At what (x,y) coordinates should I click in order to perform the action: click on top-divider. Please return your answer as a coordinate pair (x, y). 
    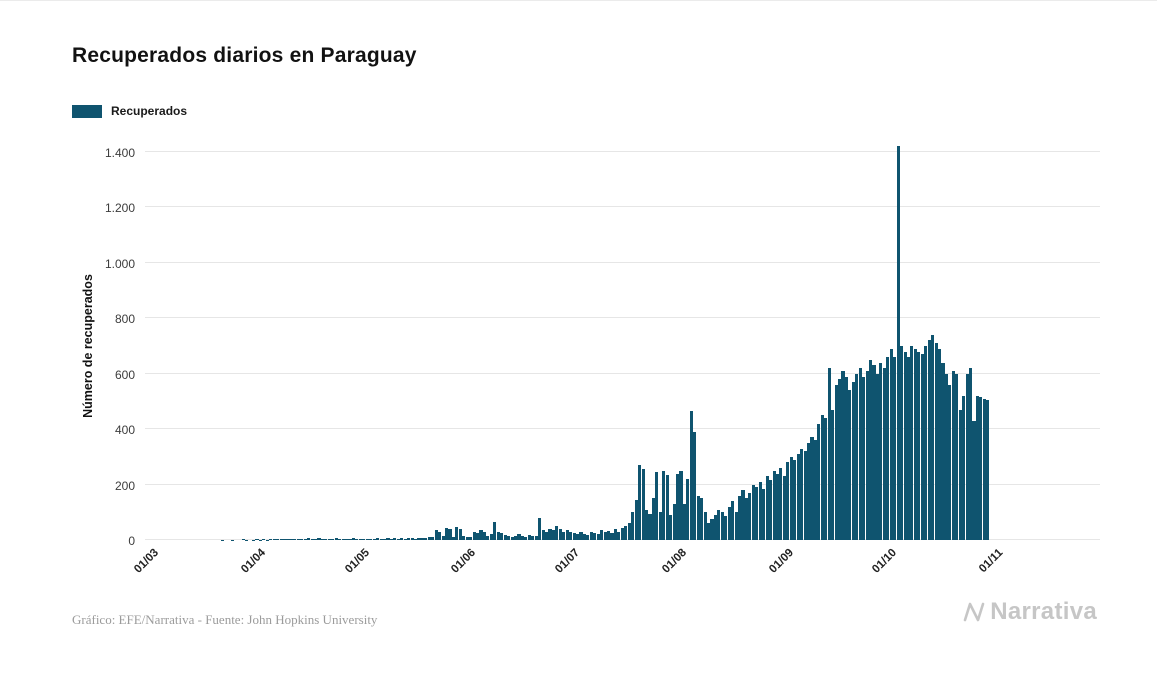
    Looking at the image, I should click on (578, 0).